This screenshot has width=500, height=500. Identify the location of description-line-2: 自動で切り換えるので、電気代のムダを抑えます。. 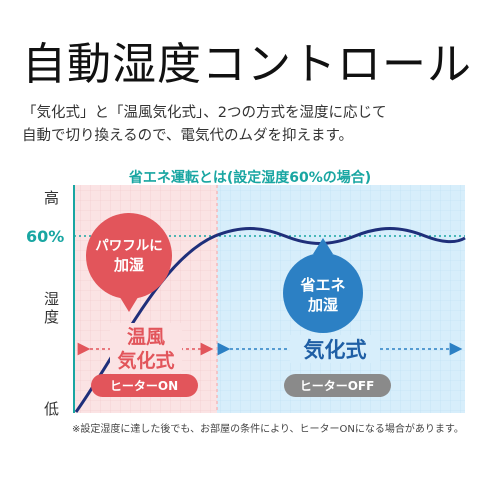
(188, 136).